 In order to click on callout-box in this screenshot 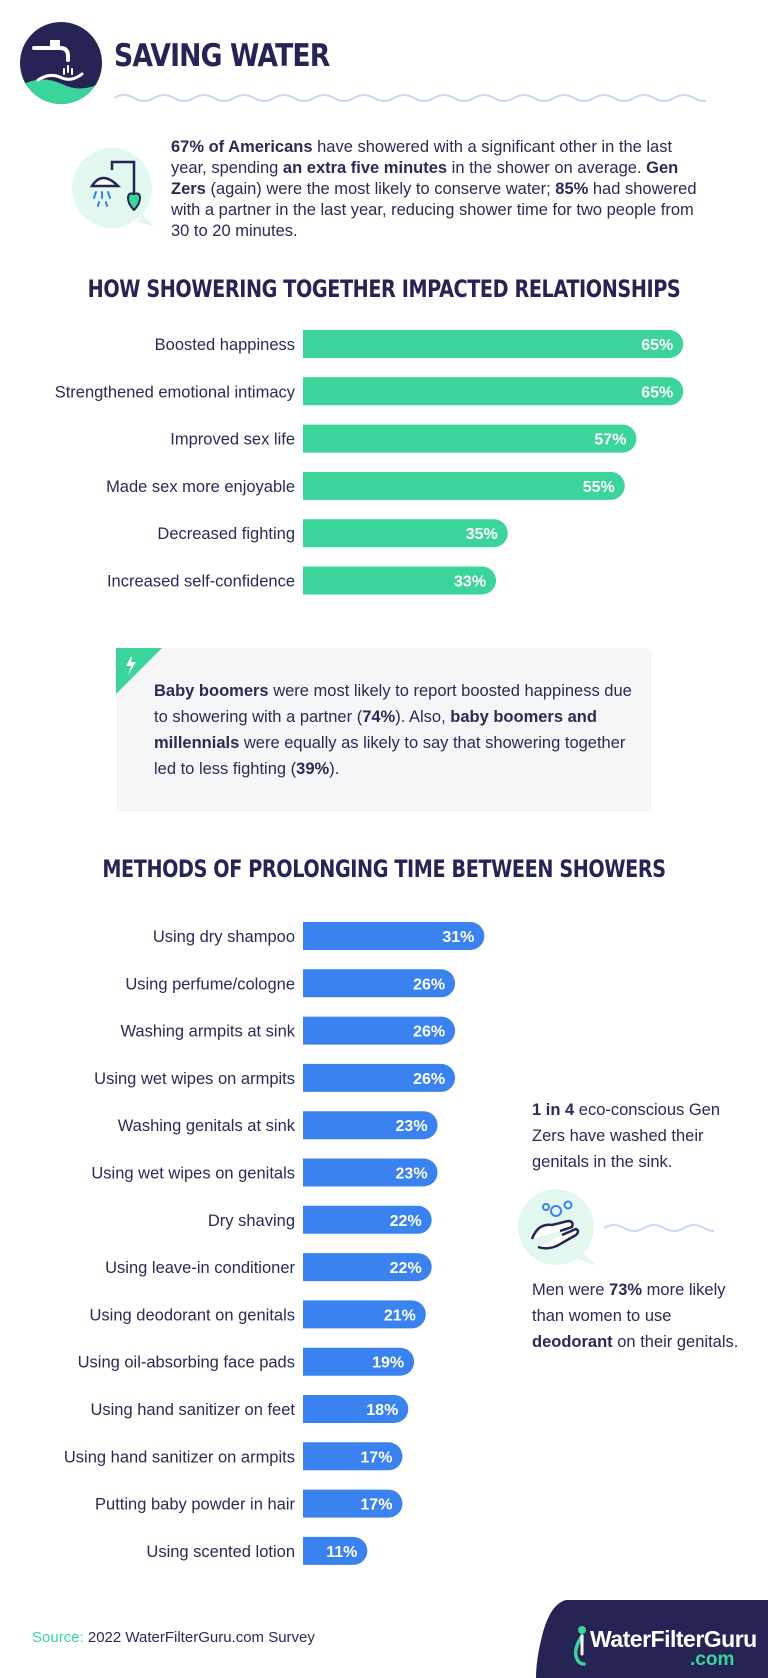, I will do `click(384, 730)`.